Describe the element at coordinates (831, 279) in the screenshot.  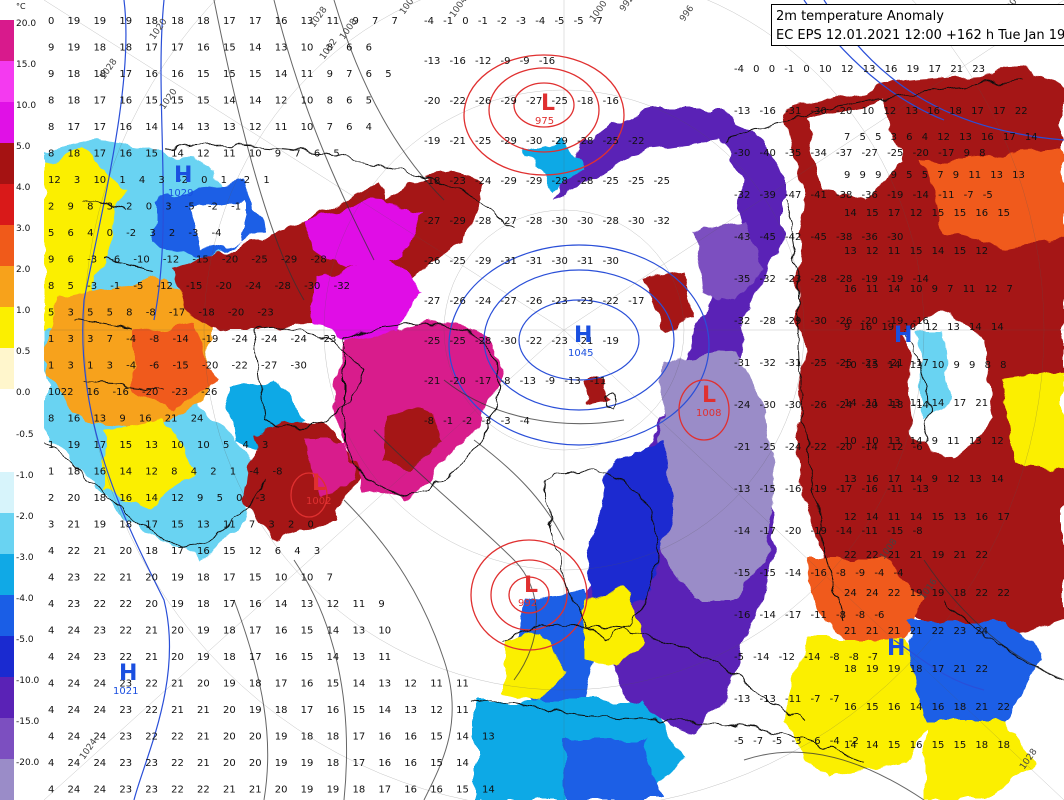
I see `station-row: -35 -32 -23 -28 -28 -19 -19 -14` at that location.